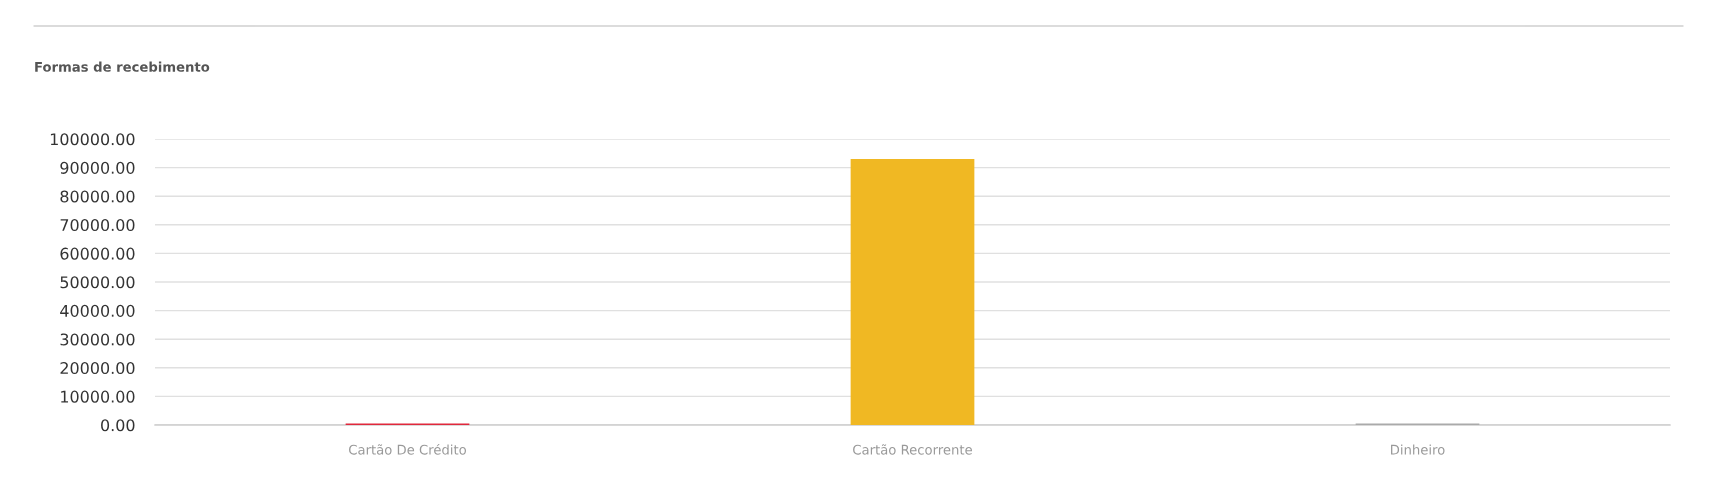 The image size is (1717, 495). I want to click on x-tick-label: Cartão Recorrente, so click(912, 449).